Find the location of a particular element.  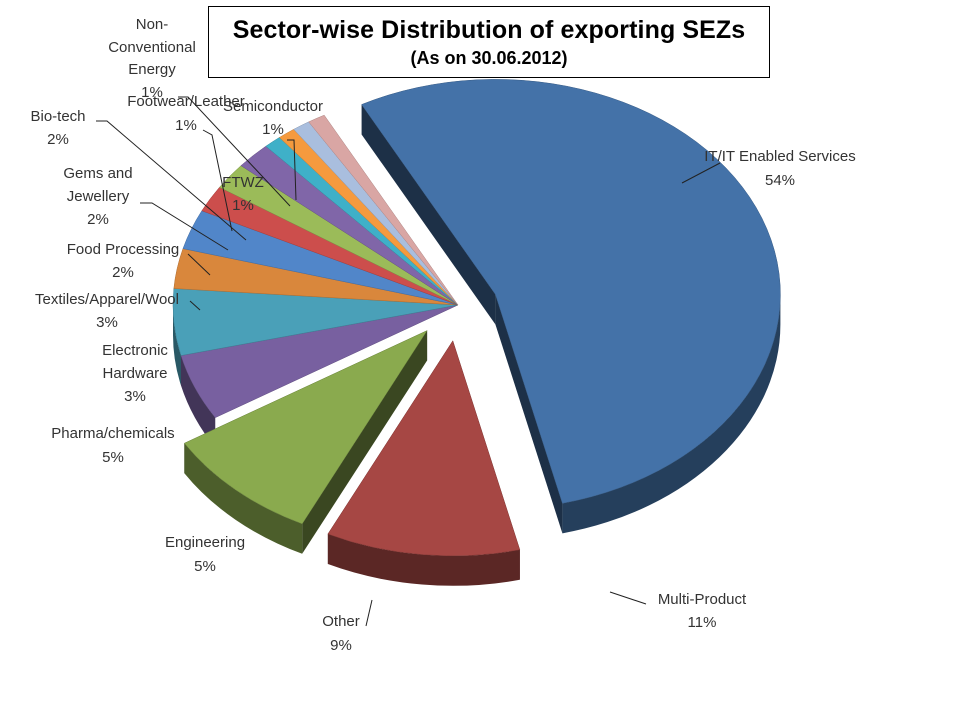

chart-subtitle: (As on 30.06.2012) is located at coordinates (489, 58).